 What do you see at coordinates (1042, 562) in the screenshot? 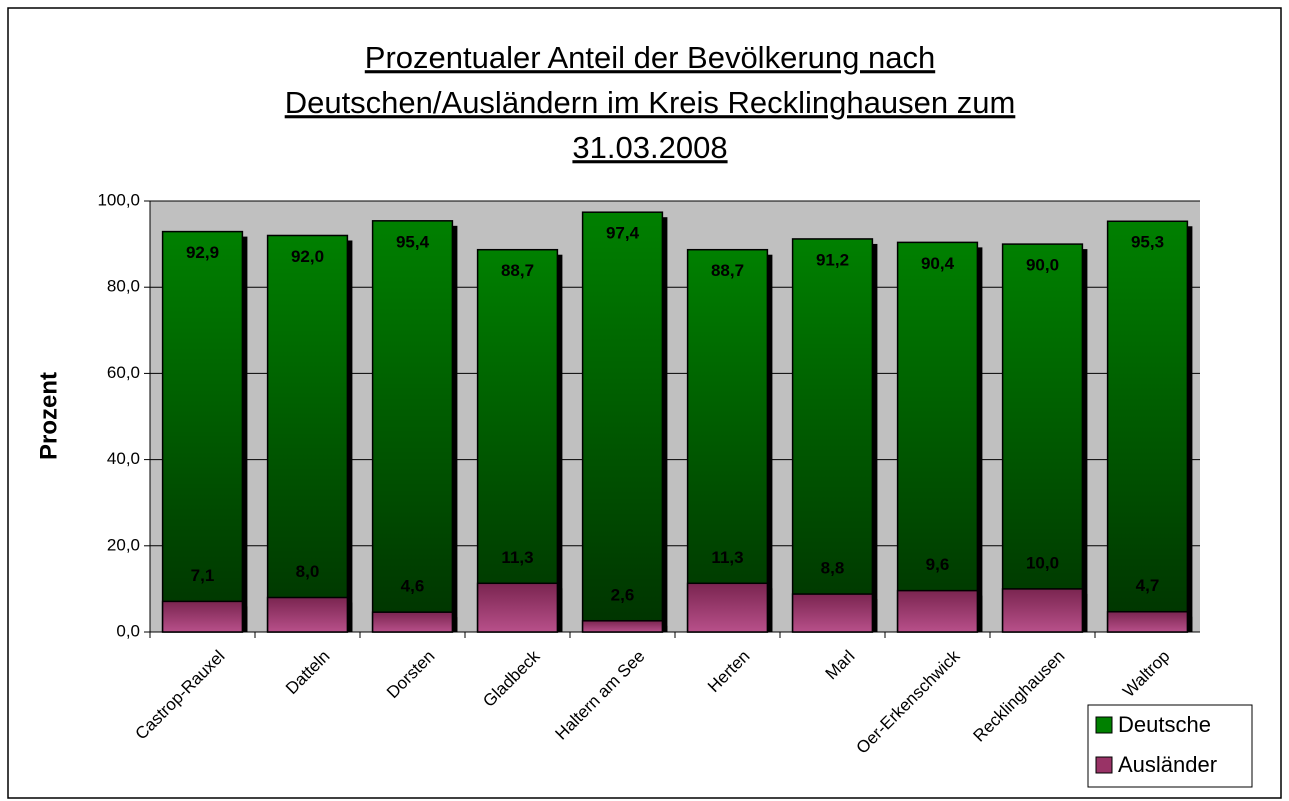
I see `data-label: 10,0` at bounding box center [1042, 562].